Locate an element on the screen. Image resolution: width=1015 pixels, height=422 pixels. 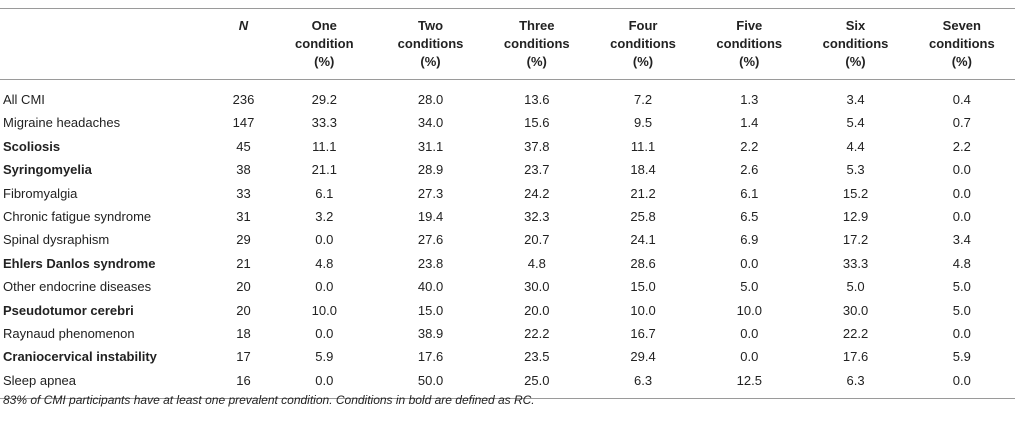
cell-percent: 29.4 is located at coordinates (643, 357).